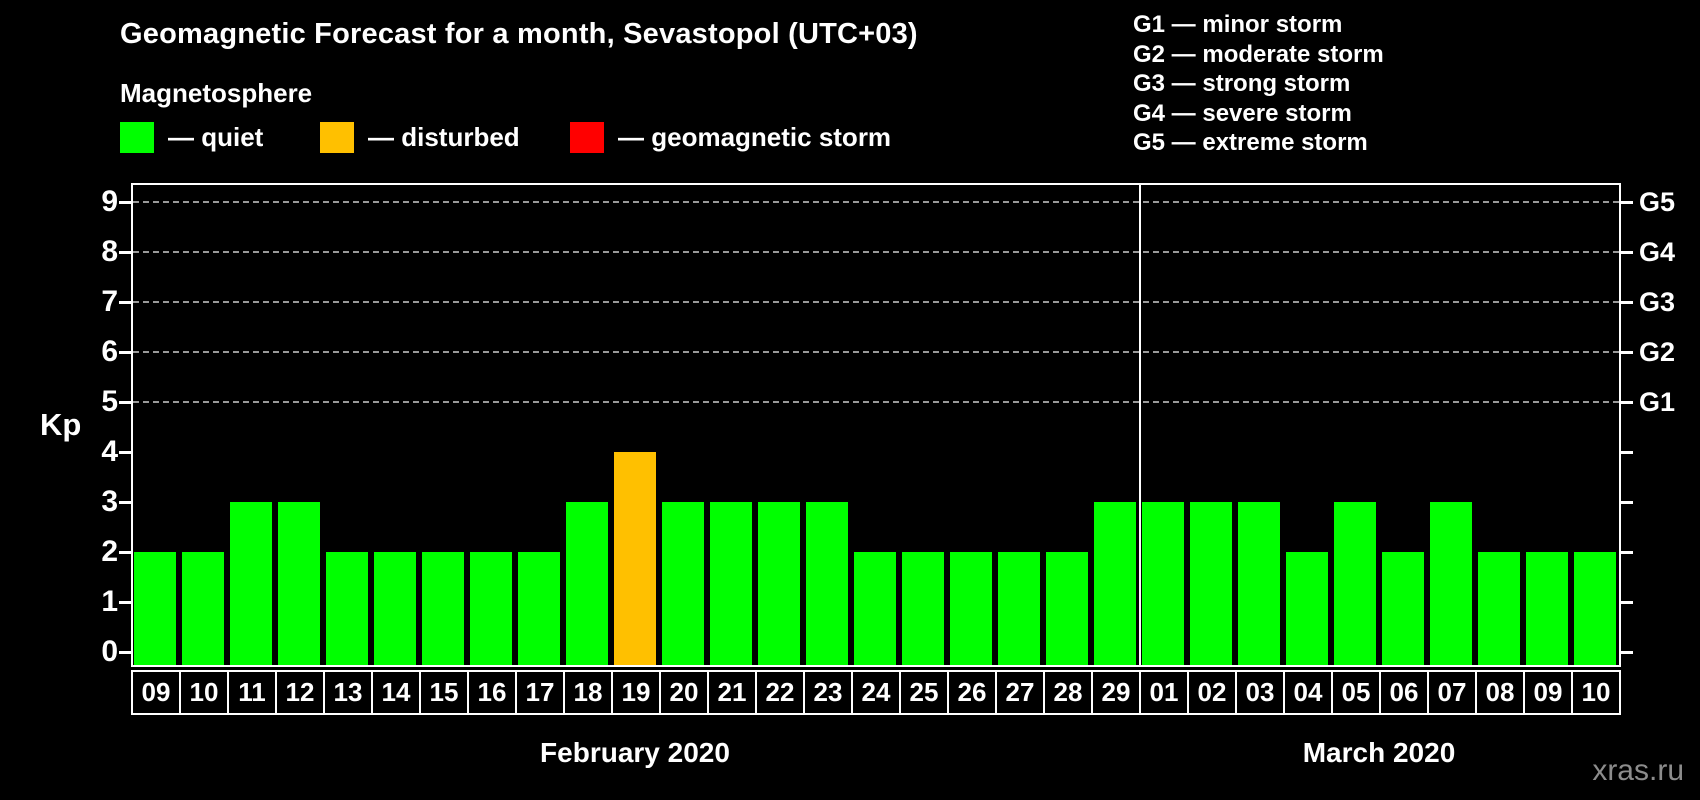 The image size is (1700, 800). Describe the element at coordinates (1164, 692) in the screenshot. I see `date-cell: 01` at that location.